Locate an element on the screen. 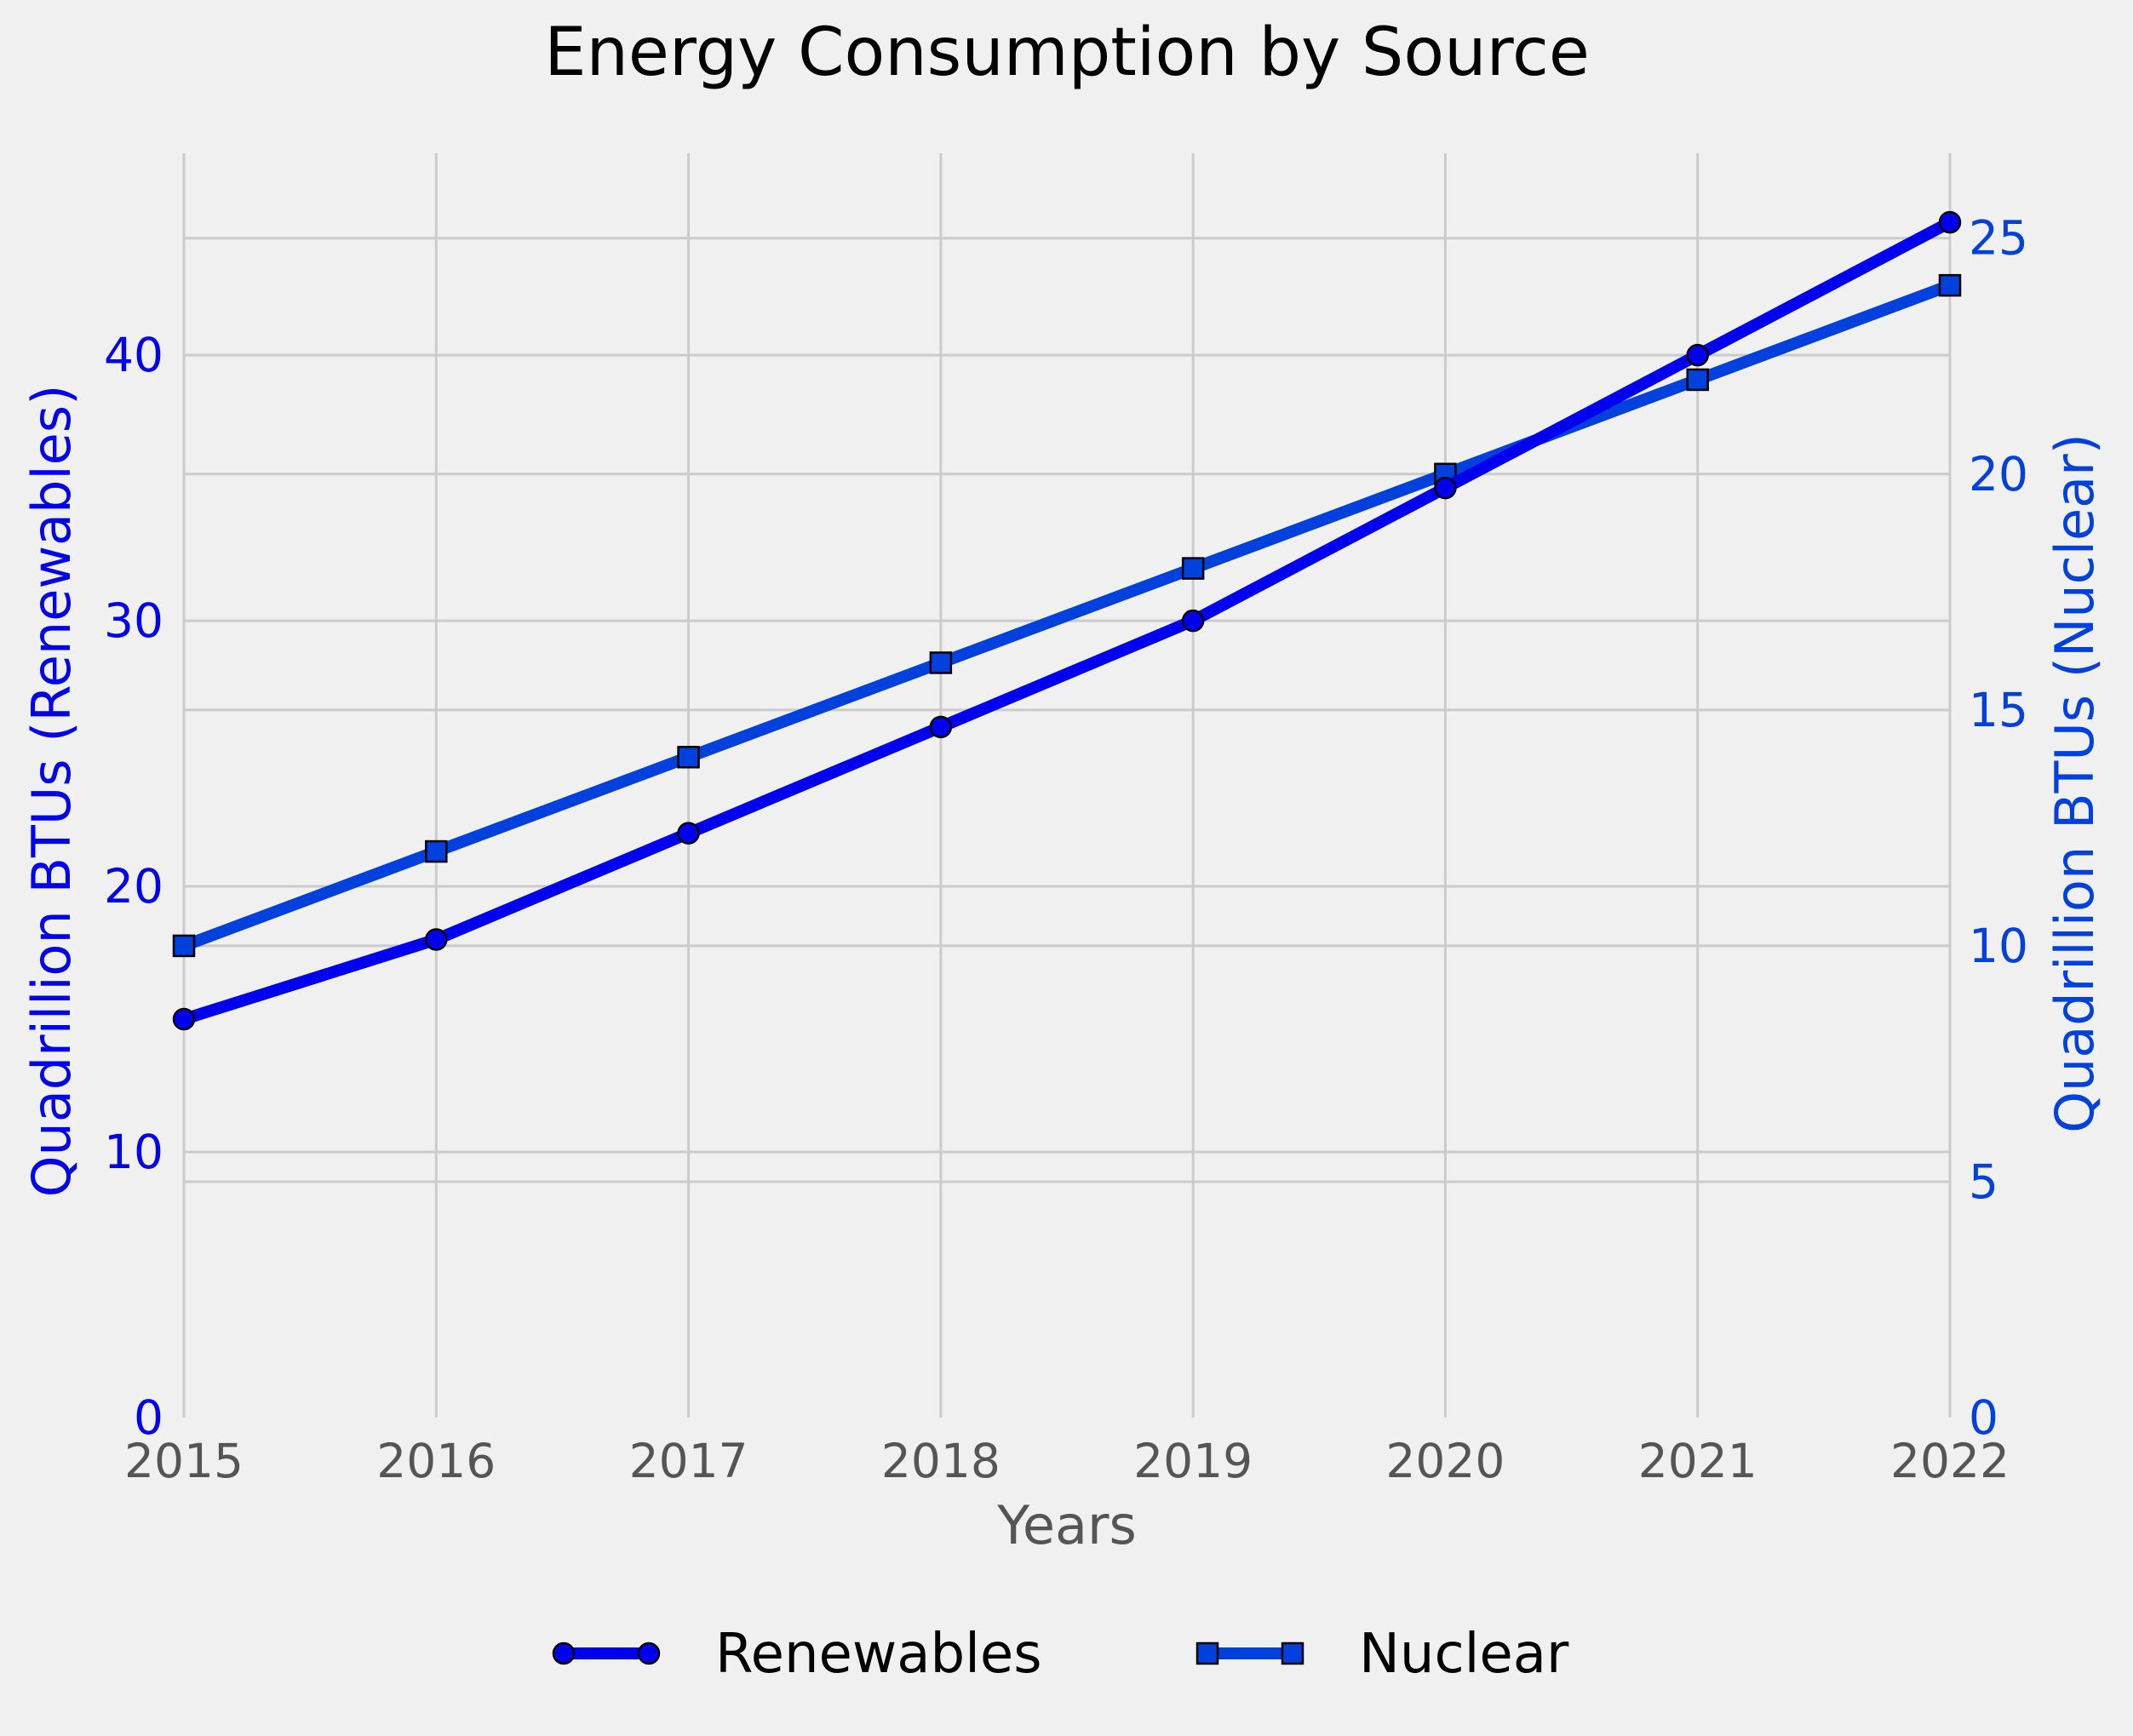 This screenshot has height=1736, width=2133. y-left-tick-label: 40 is located at coordinates (133, 355).